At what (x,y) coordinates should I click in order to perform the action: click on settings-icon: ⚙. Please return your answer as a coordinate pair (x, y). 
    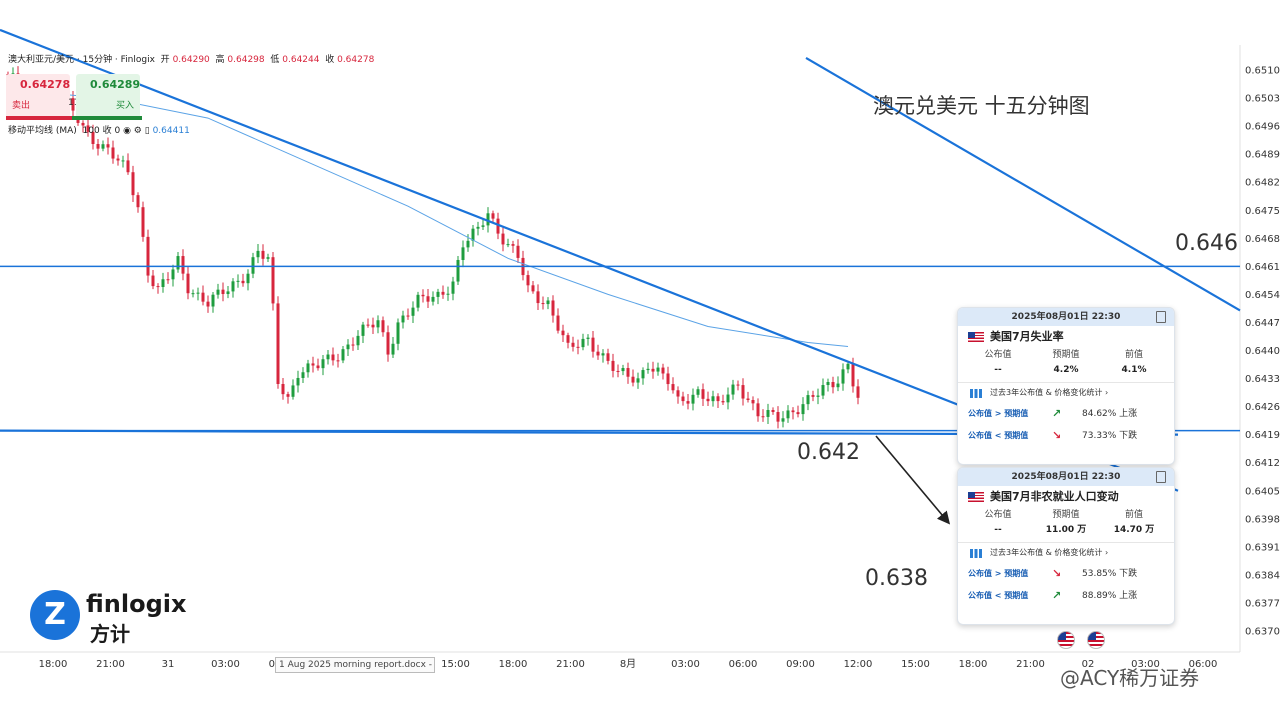
    Looking at the image, I should click on (137, 131).